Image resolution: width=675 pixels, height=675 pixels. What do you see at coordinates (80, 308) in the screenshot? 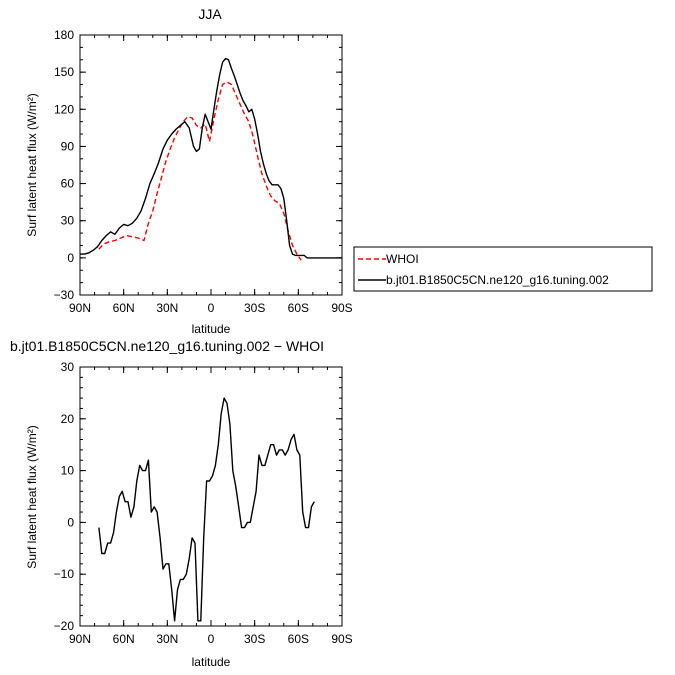
I see `top-x-tick-label: 90N` at bounding box center [80, 308].